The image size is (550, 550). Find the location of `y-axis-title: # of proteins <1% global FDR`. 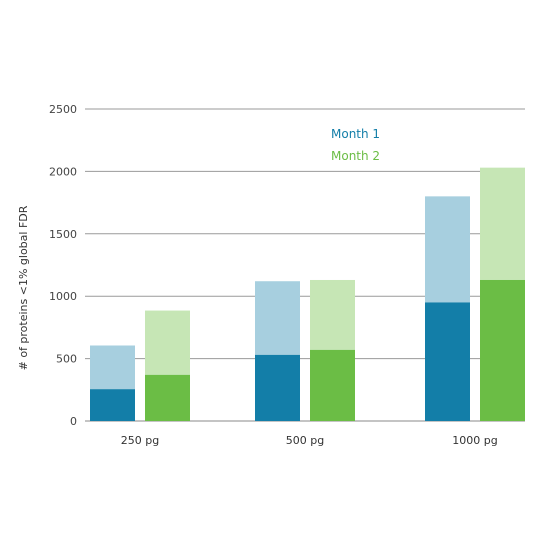

y-axis-title: # of proteins <1% global FDR is located at coordinates (23, 287).